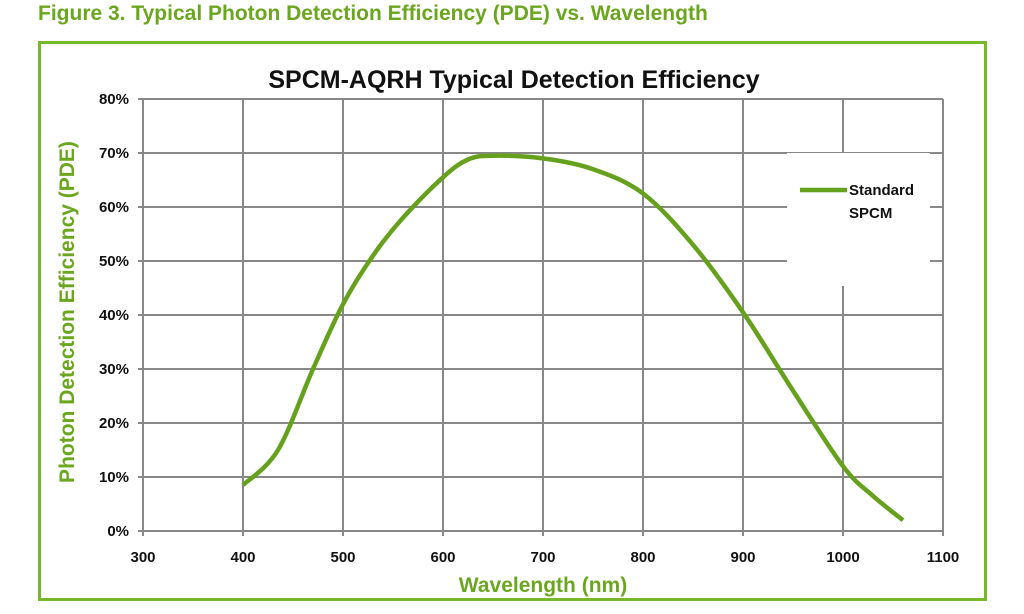  I want to click on x-tick-label: 700, so click(542, 557).